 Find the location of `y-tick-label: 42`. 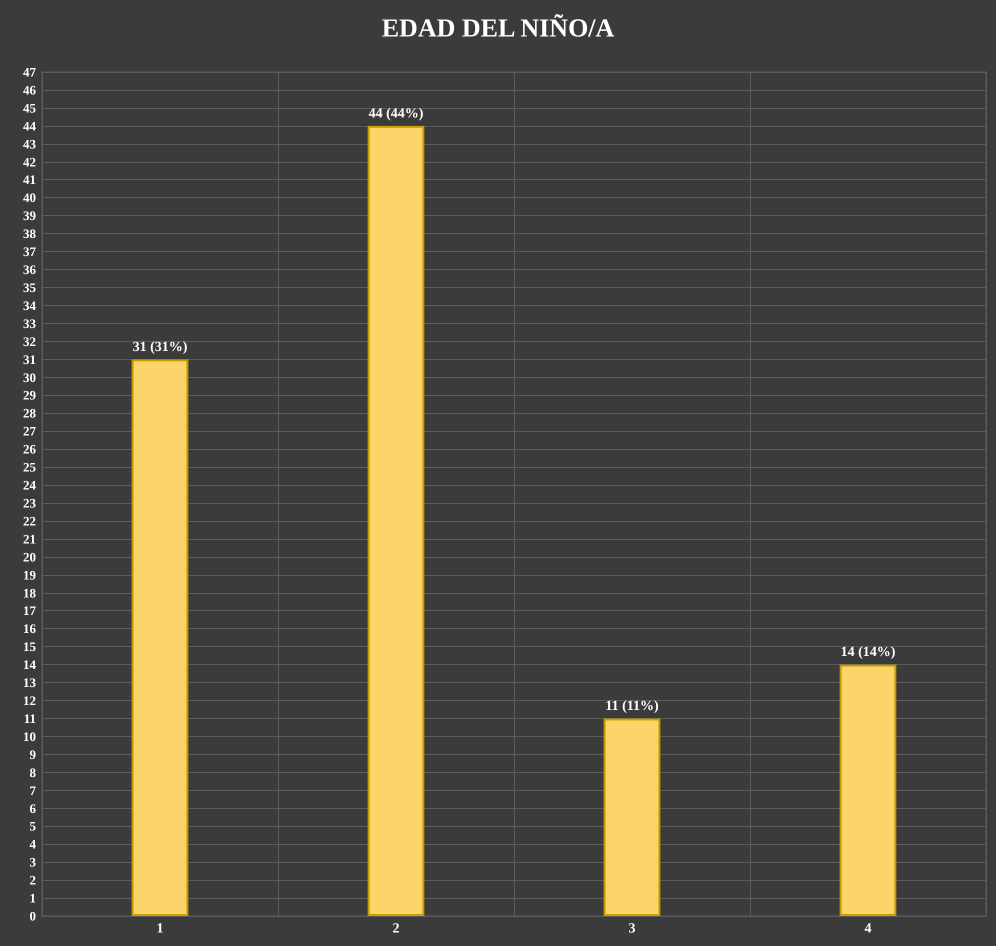

y-tick-label: 42 is located at coordinates (29, 162).